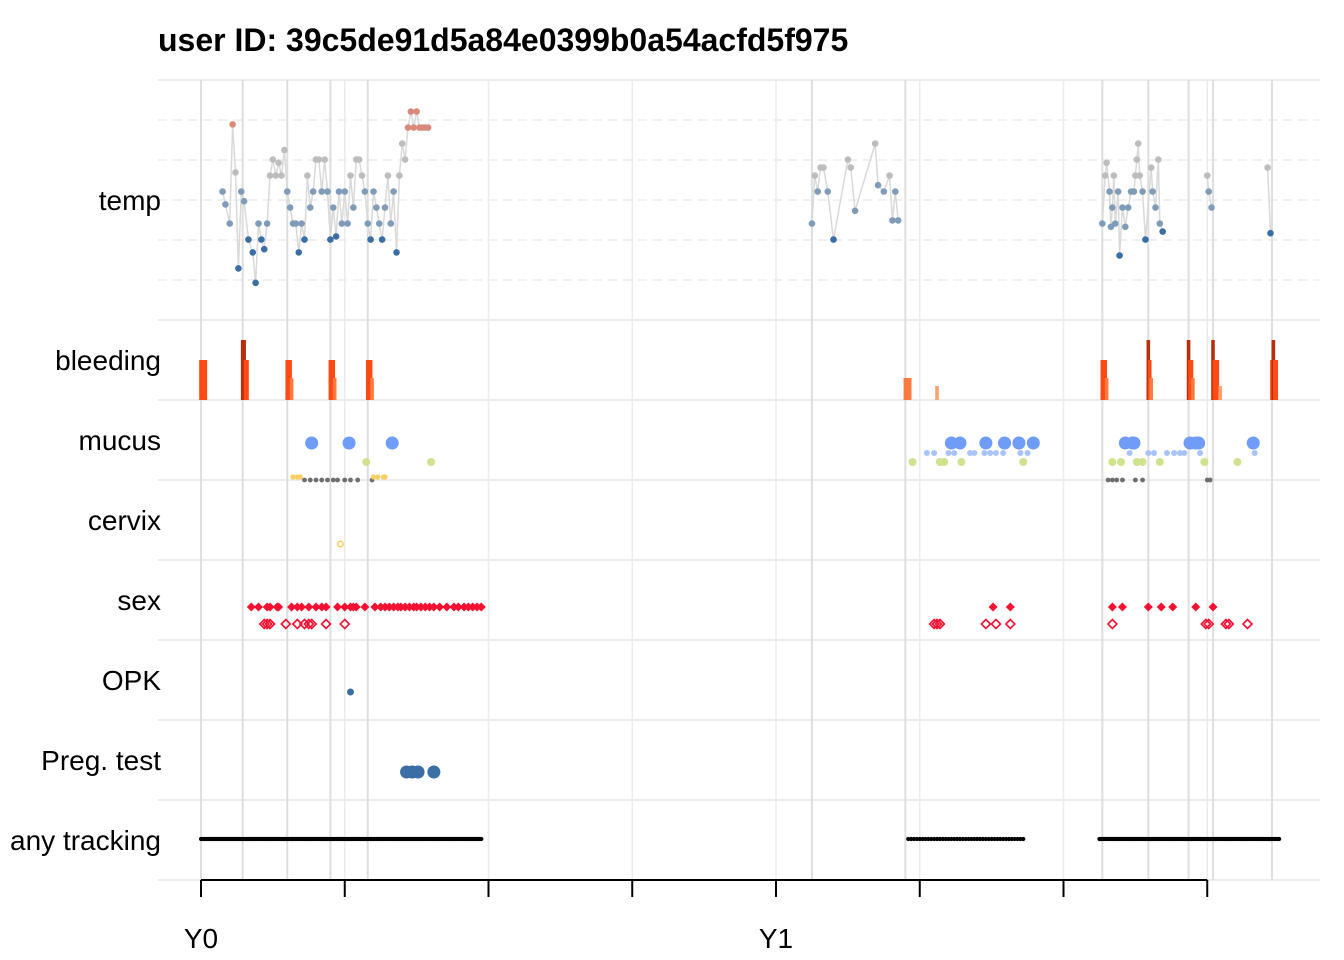 This screenshot has height=960, width=1344. I want to click on cervix-point, so click(340, 544).